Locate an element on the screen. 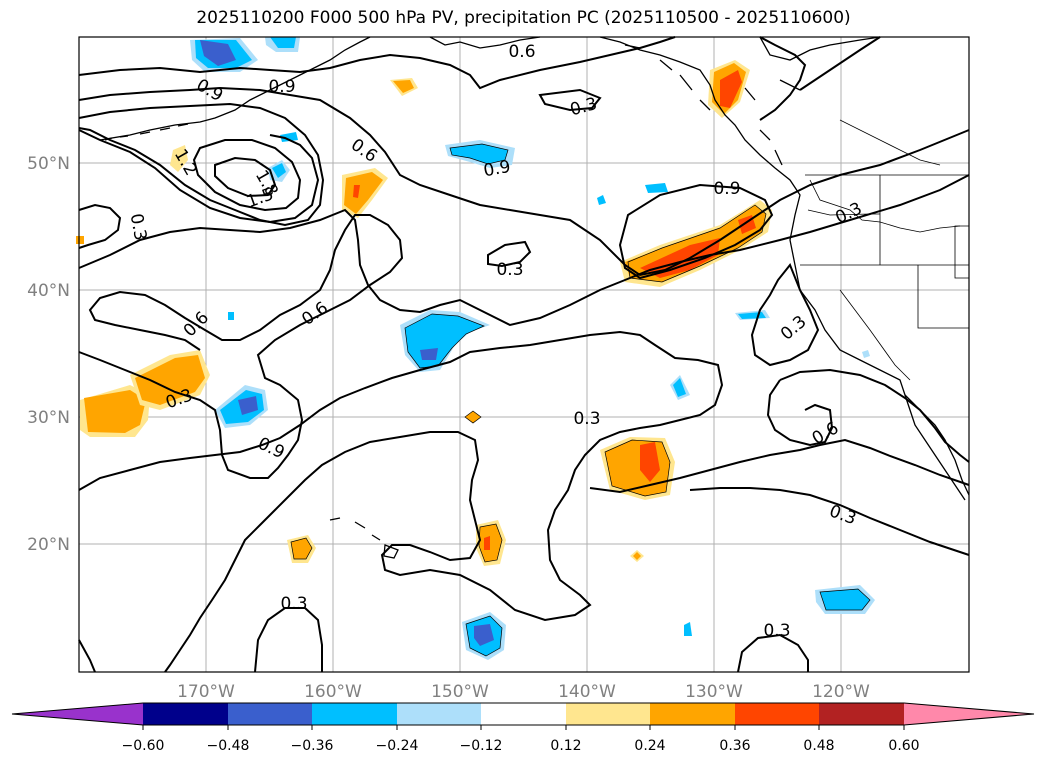  lon-label: 170°W is located at coordinates (206, 692).